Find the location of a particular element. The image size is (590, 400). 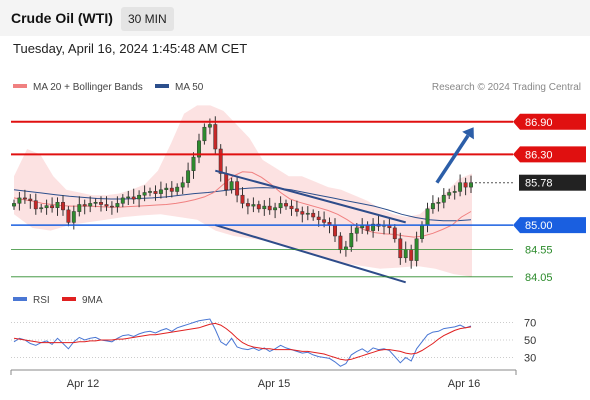

credit-text: Research © 2024 Trading Central is located at coordinates (506, 87).